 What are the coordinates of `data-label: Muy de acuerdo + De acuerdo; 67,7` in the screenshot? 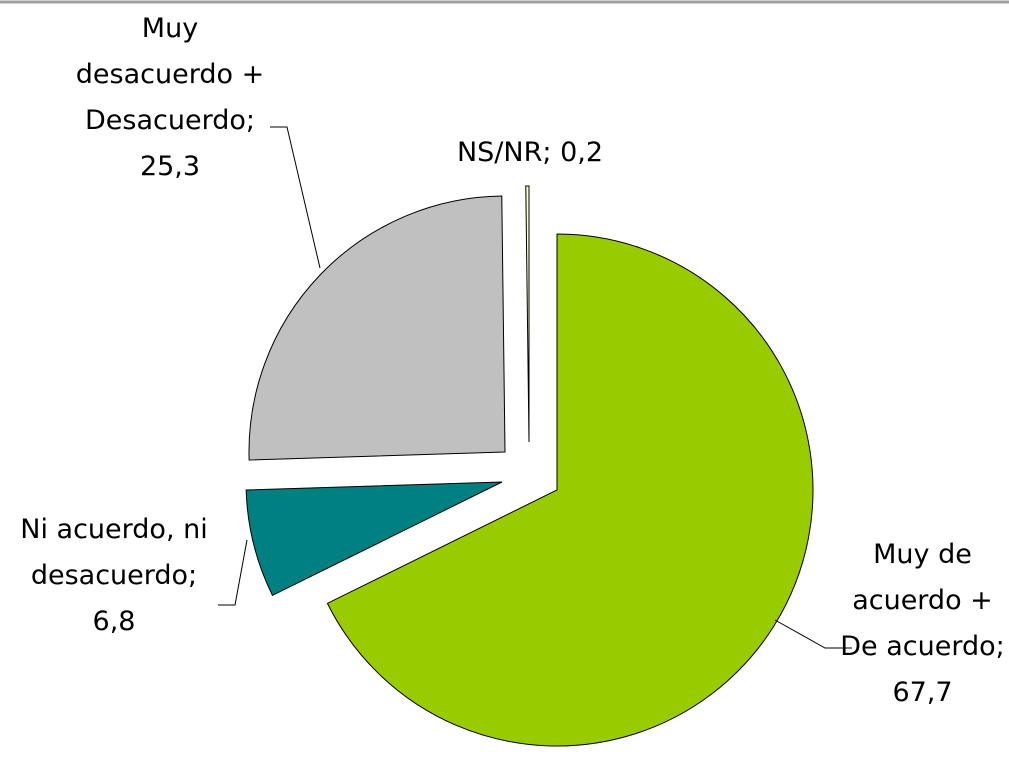 It's located at (922, 624).